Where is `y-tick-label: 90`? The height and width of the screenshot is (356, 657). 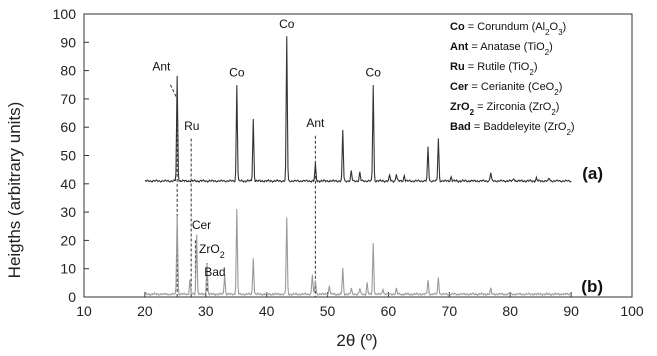 y-tick-label: 90 is located at coordinates (68, 42).